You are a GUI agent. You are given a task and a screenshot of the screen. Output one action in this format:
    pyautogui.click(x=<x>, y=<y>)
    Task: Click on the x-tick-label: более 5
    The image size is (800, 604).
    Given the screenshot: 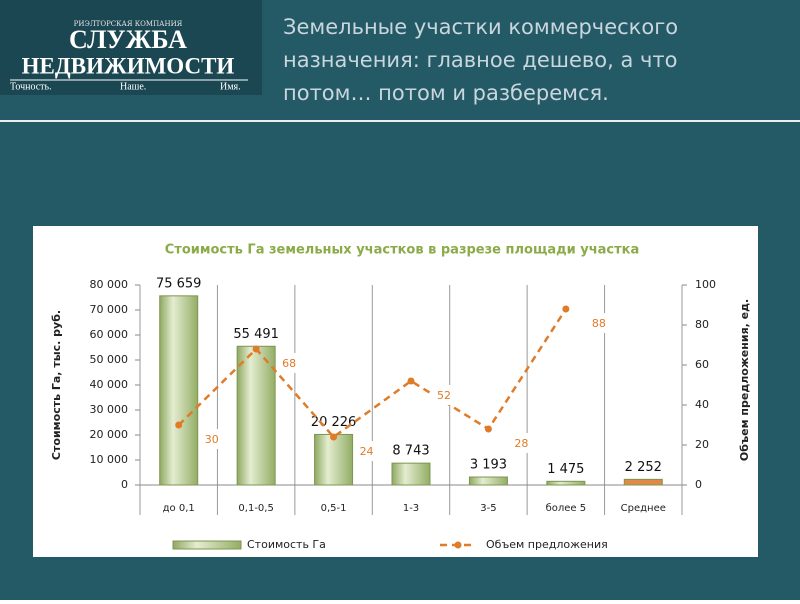 What is the action you would take?
    pyautogui.click(x=566, y=508)
    